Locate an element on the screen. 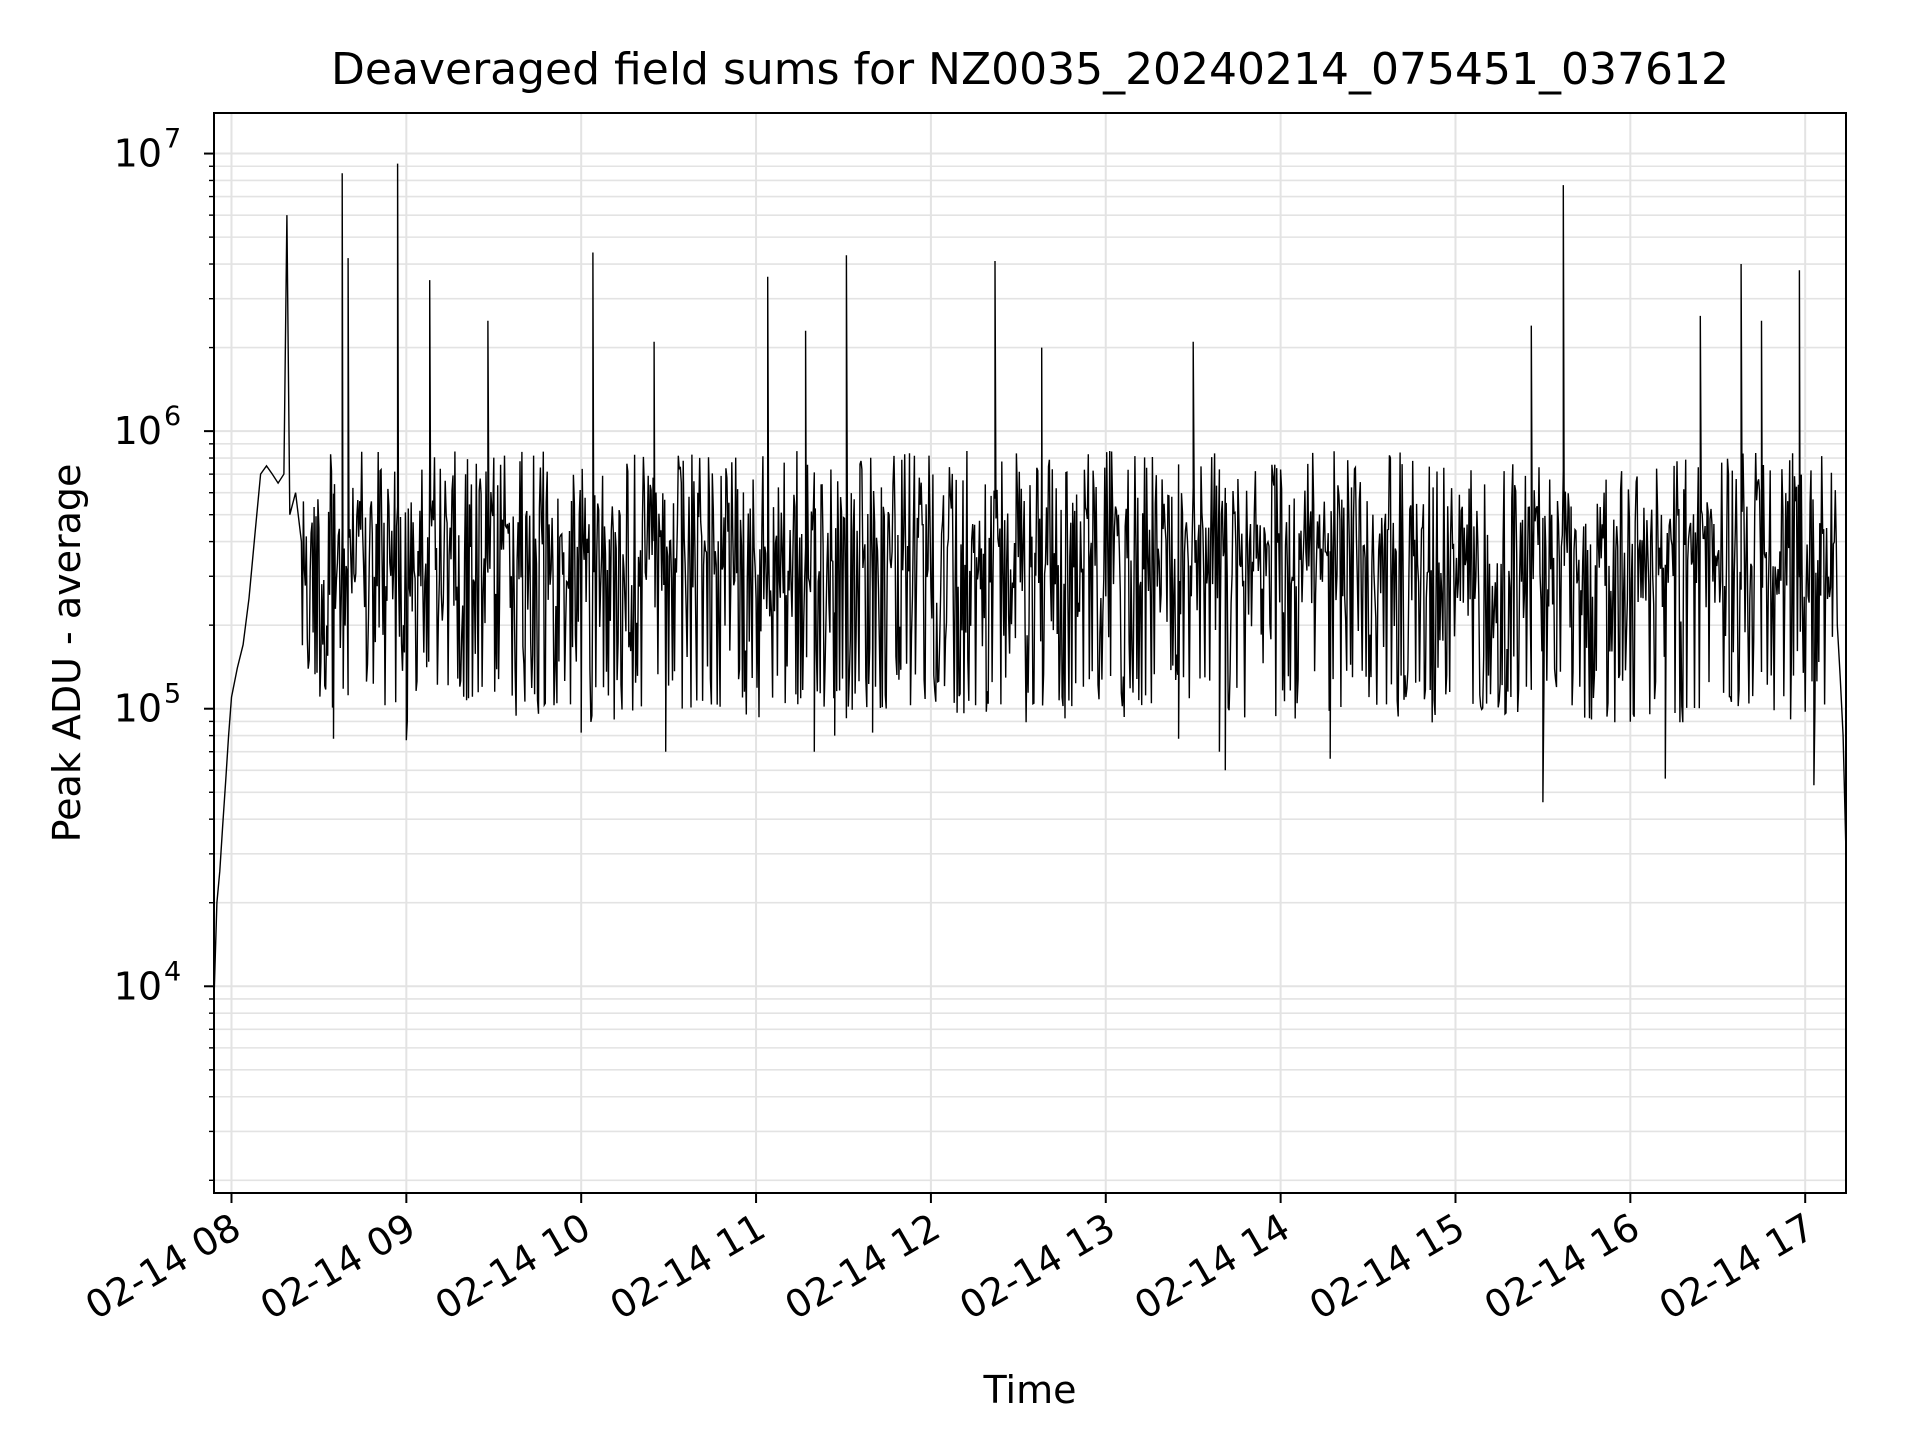 The width and height of the screenshot is (1920, 1440). y-tick-label-exponent: 6 is located at coordinates (172, 416).